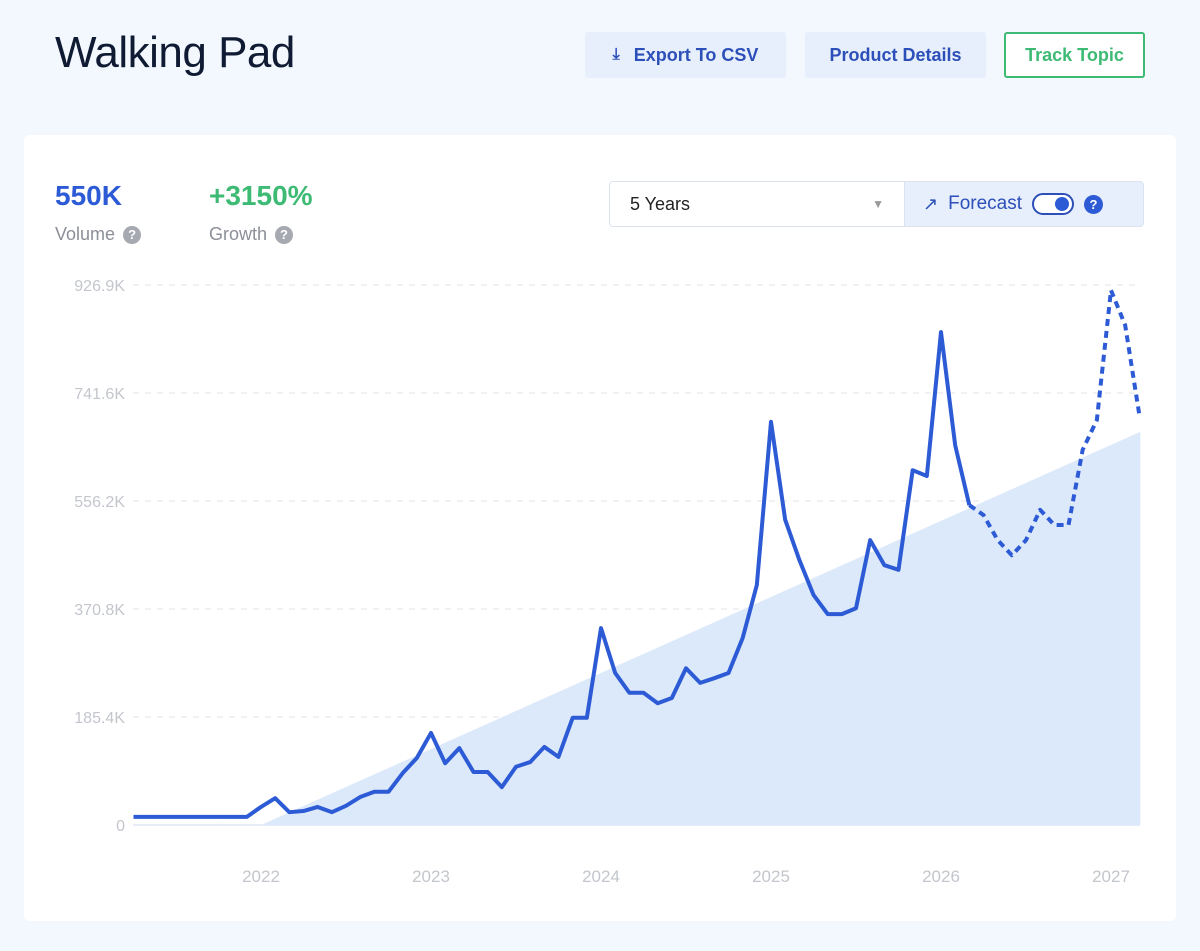 This screenshot has width=1200, height=951. What do you see at coordinates (175, 52) in the screenshot?
I see `page-title: Walking Pad` at bounding box center [175, 52].